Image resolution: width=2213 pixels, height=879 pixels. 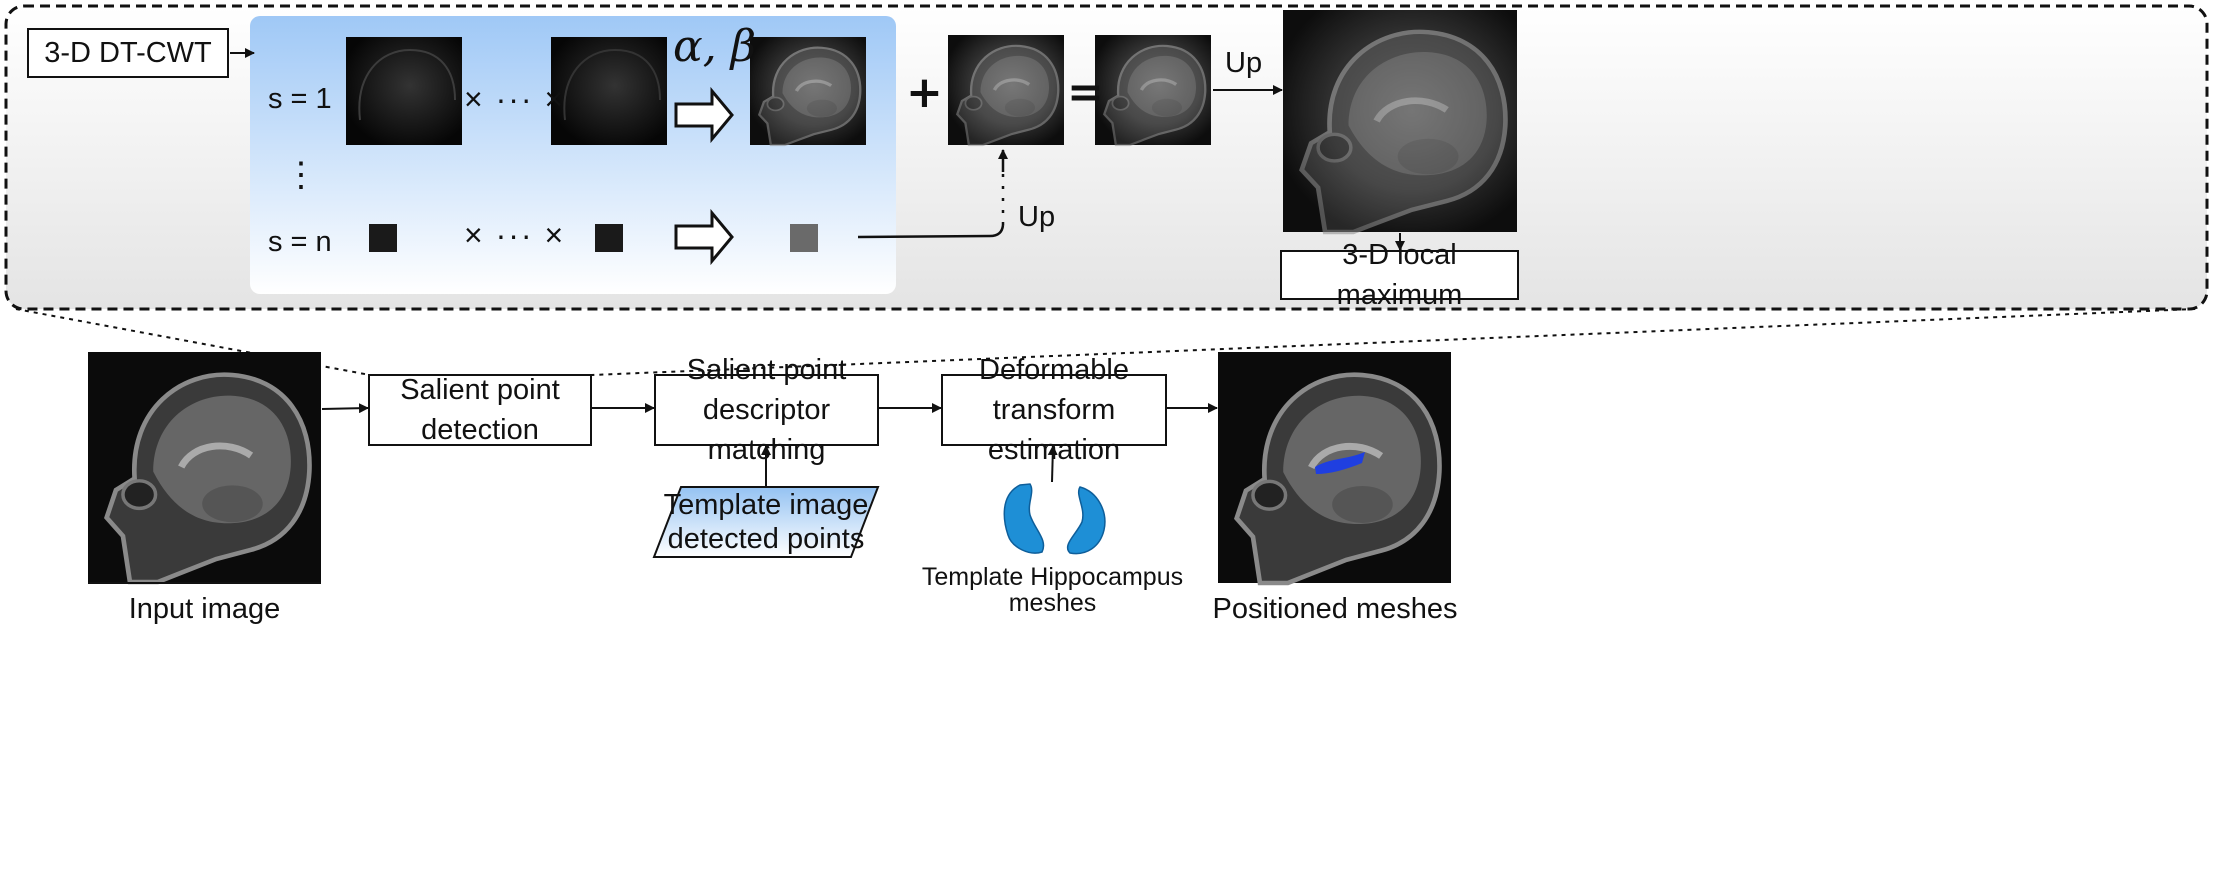 I want to click on hippocampus-mesh-left, so click(x=1024, y=518).